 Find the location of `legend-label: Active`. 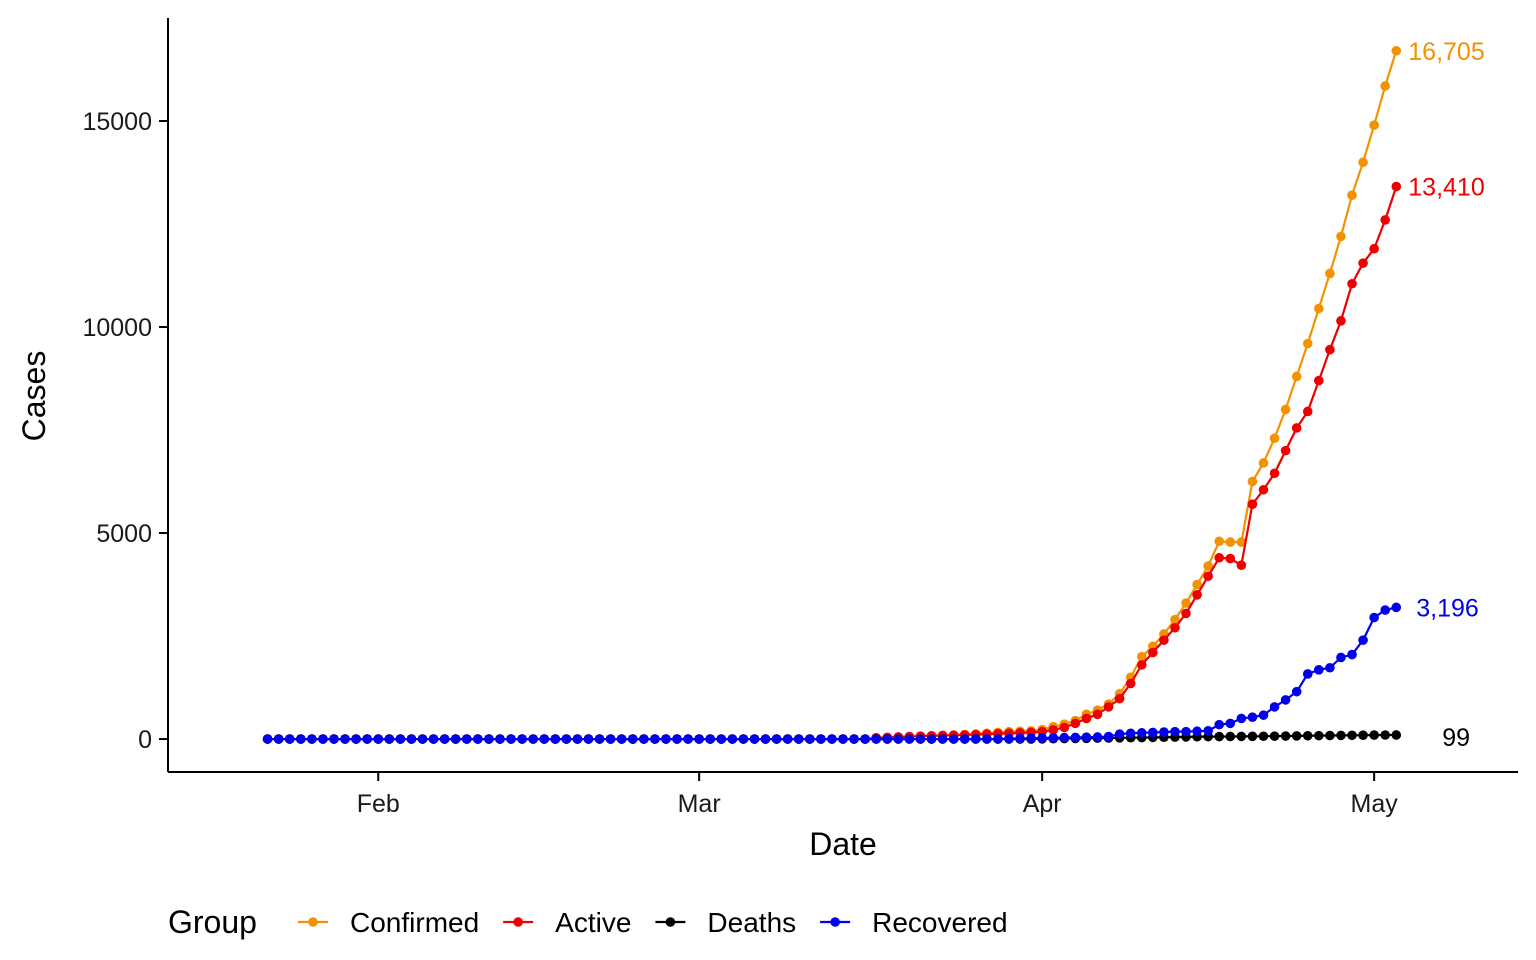

legend-label: Active is located at coordinates (593, 922).